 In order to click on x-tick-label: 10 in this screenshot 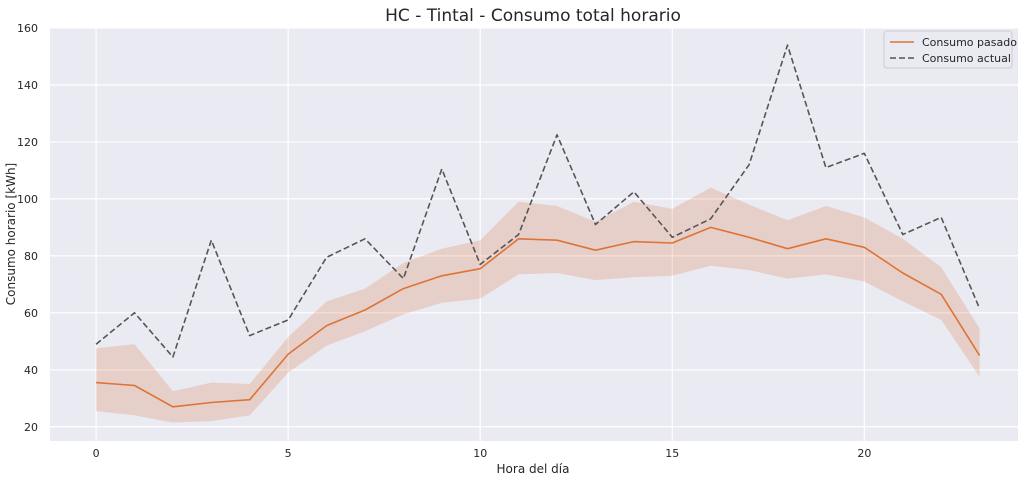, I will do `click(480, 453)`.